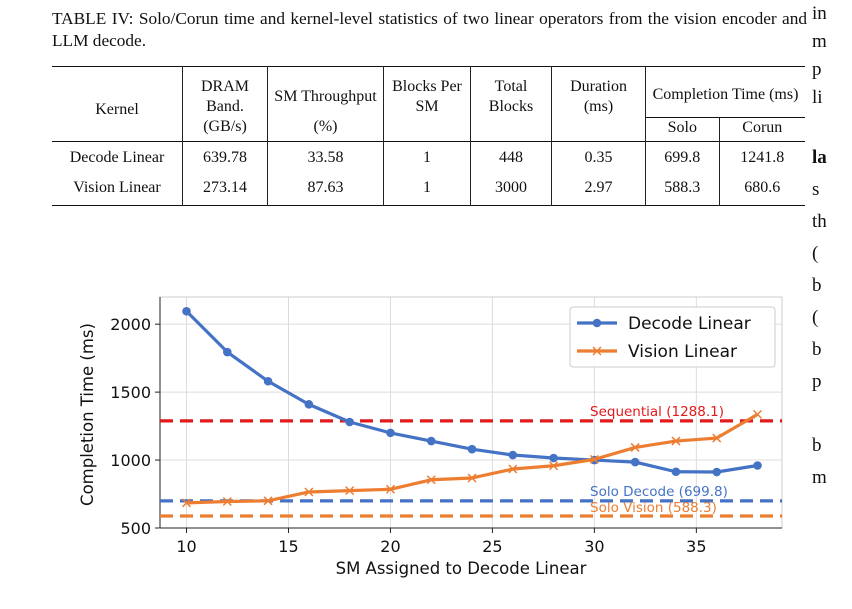  I want to click on subheader-7: Corun, so click(761, 129).